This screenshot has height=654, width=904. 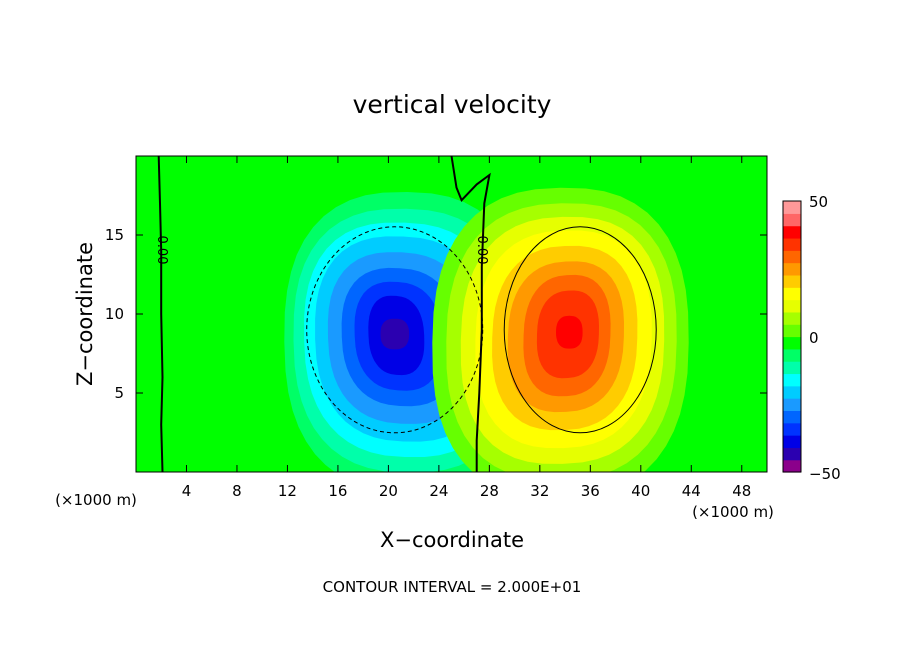 What do you see at coordinates (287, 491) in the screenshot?
I see `x-tick-label: 12` at bounding box center [287, 491].